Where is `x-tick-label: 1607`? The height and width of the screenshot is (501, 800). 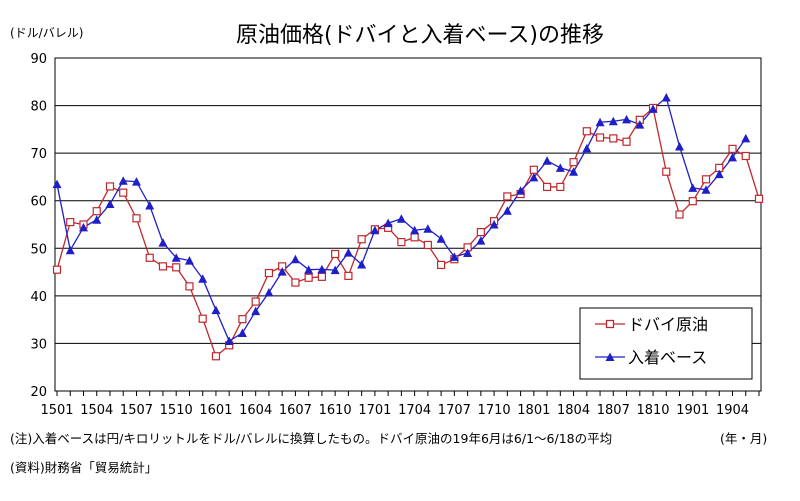 x-tick-label: 1607 is located at coordinates (295, 410).